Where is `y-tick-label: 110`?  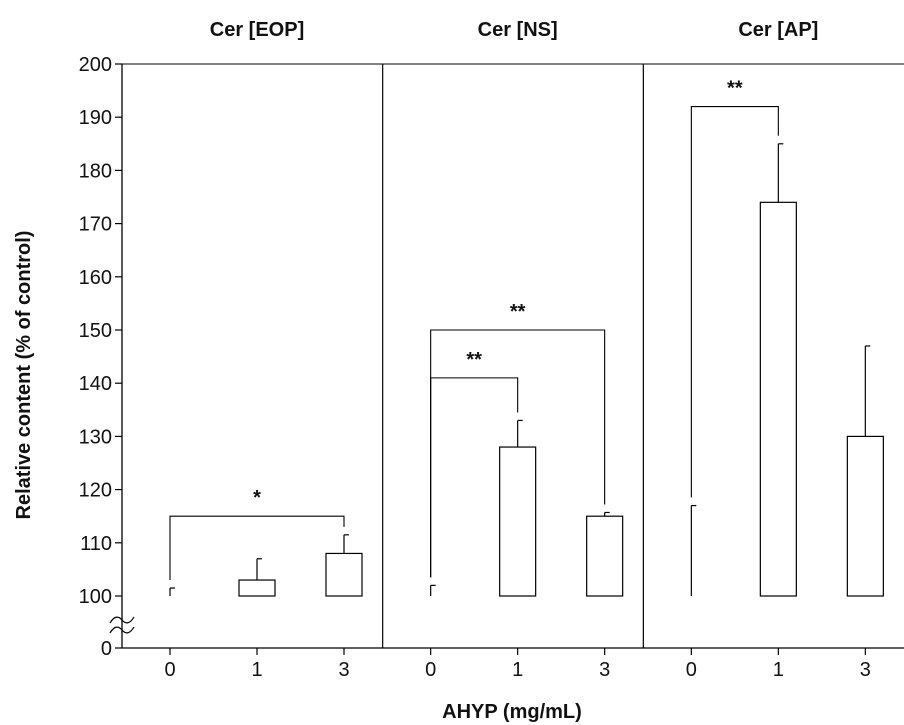
y-tick-label: 110 is located at coordinates (96, 544).